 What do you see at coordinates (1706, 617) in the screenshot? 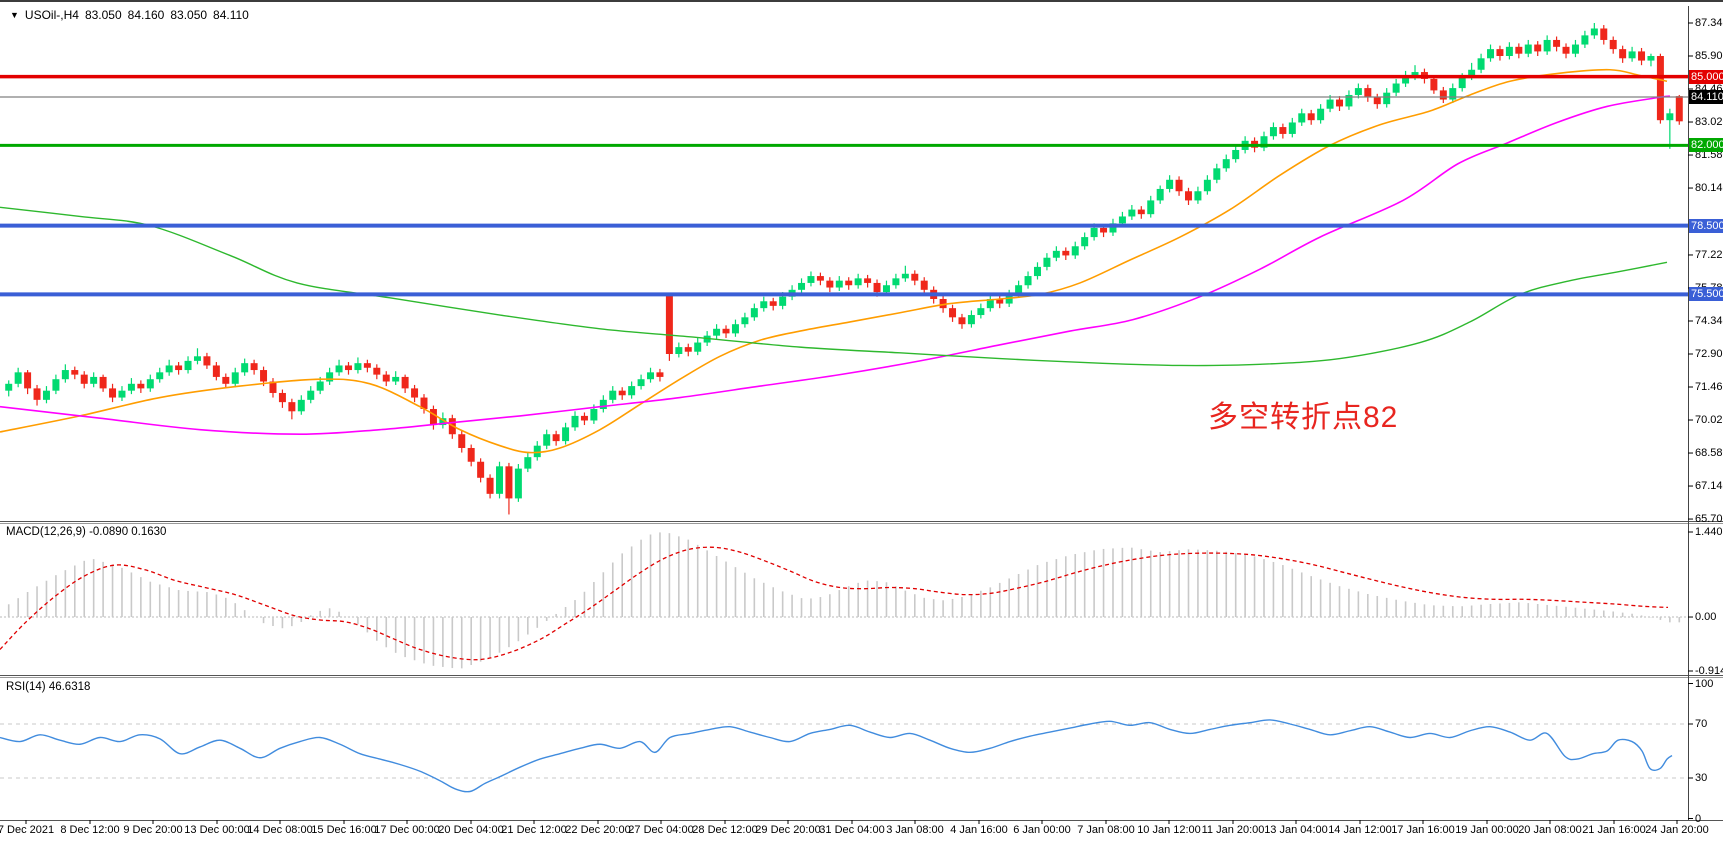
I see `macd-scale-label: 0.00` at bounding box center [1706, 617].